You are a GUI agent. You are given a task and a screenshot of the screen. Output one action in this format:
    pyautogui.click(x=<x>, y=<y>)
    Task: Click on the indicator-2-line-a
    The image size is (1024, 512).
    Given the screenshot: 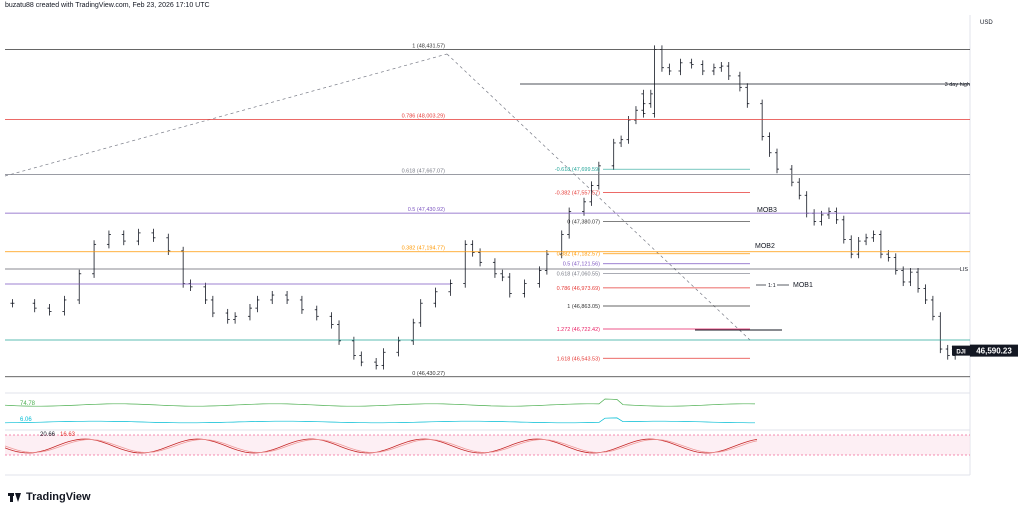 What is the action you would take?
    pyautogui.click(x=381, y=446)
    